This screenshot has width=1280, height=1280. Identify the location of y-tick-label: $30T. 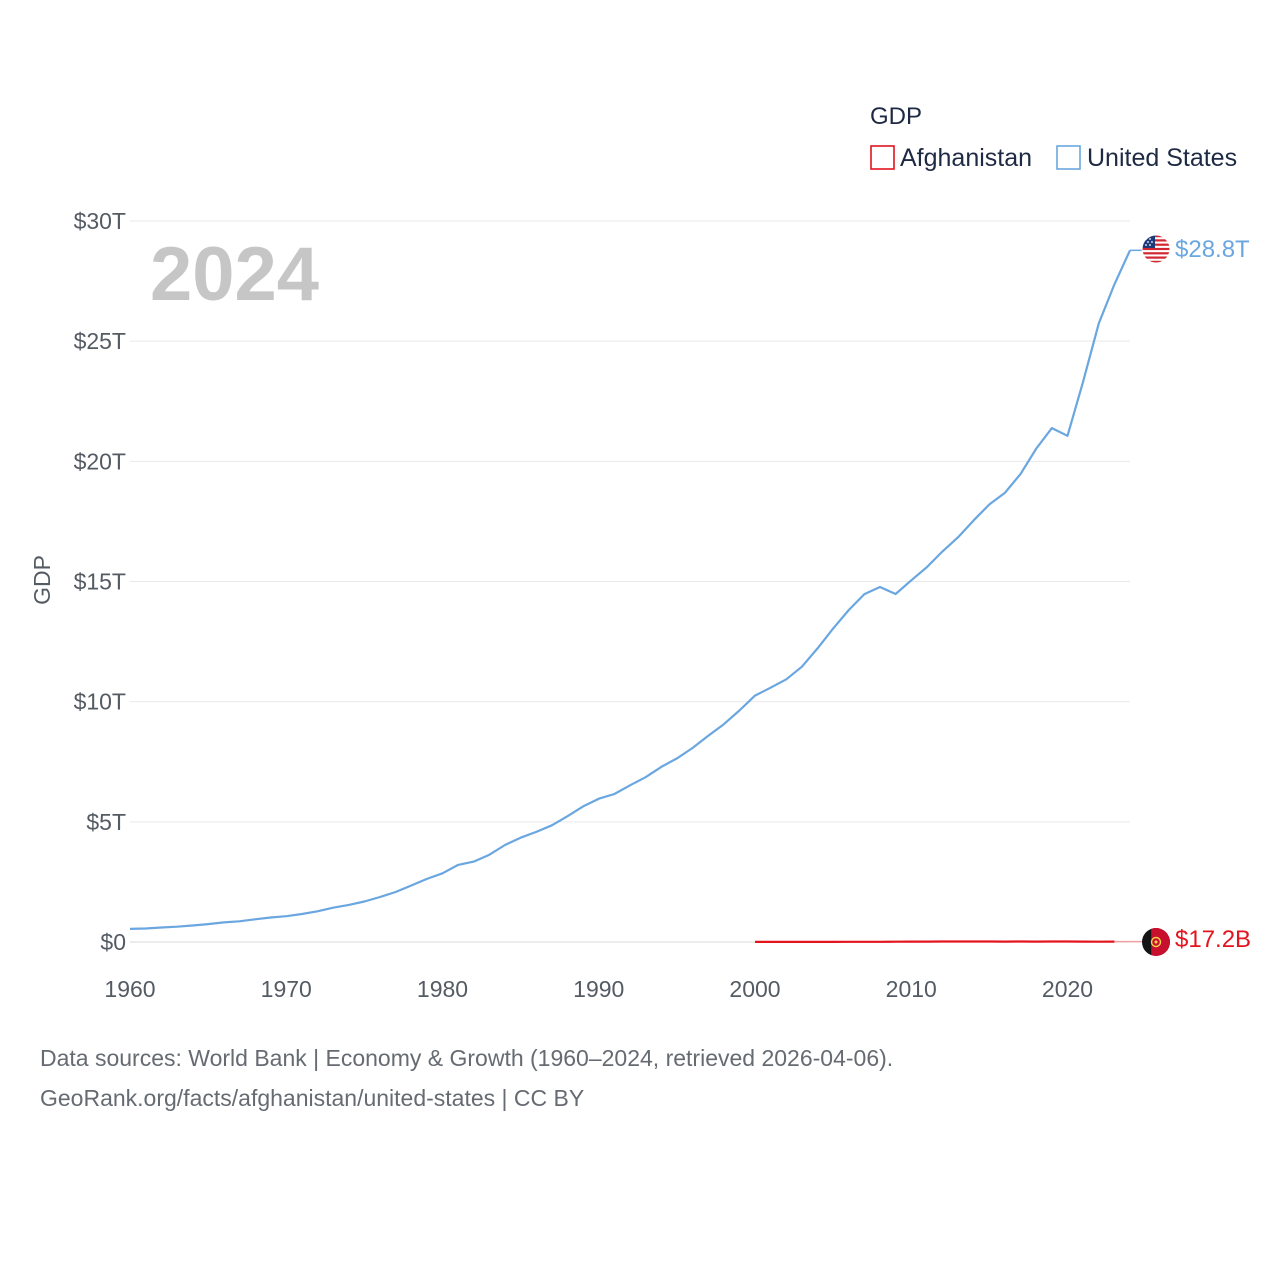
(100, 221).